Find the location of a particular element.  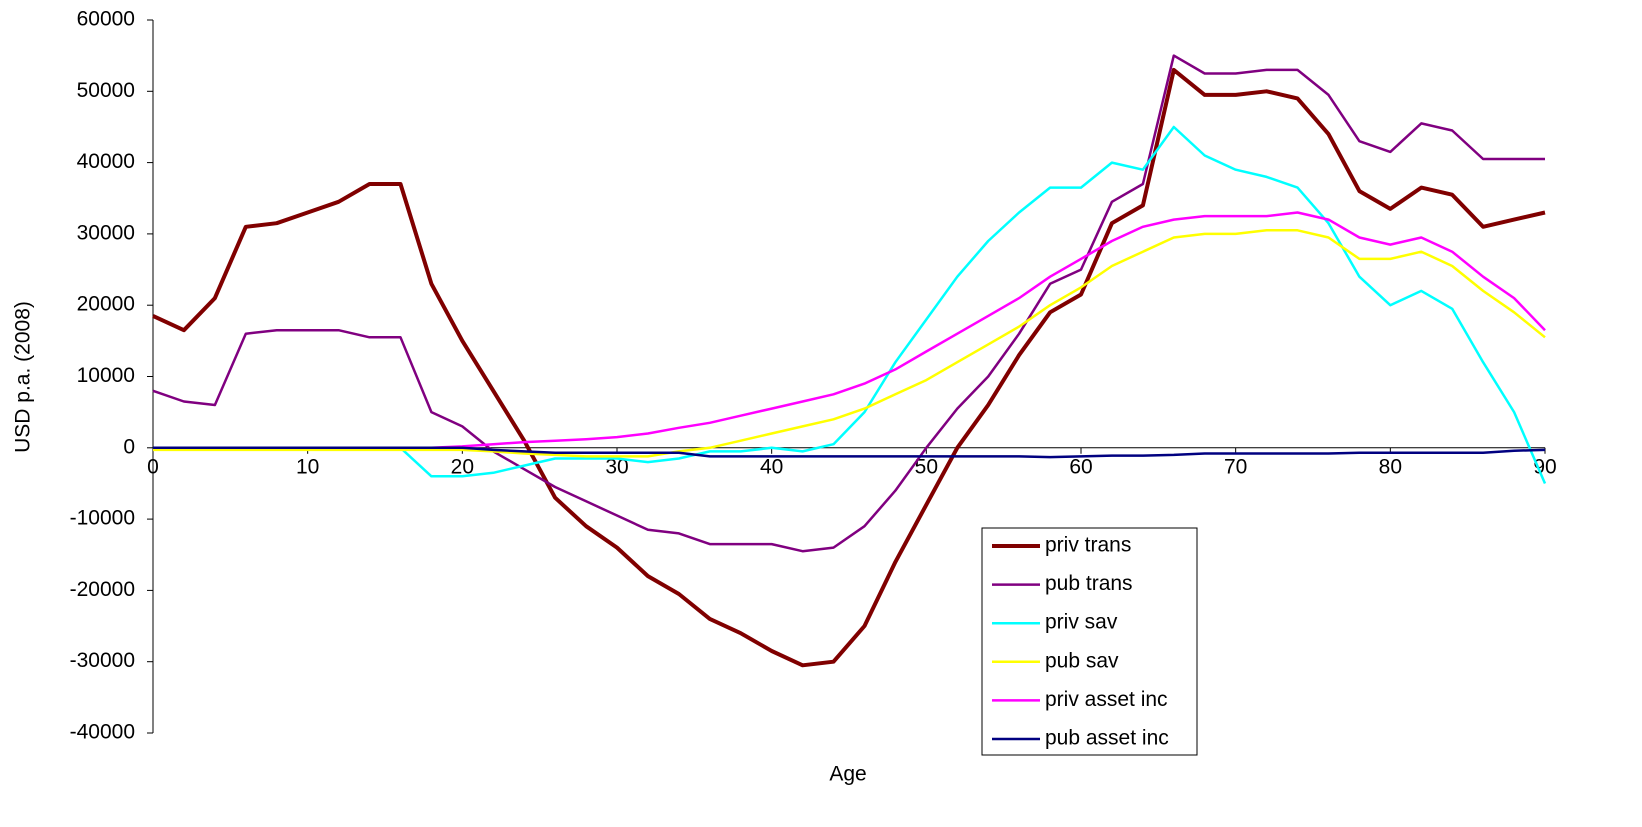

y-tick-label: 60000 is located at coordinates (106, 19).